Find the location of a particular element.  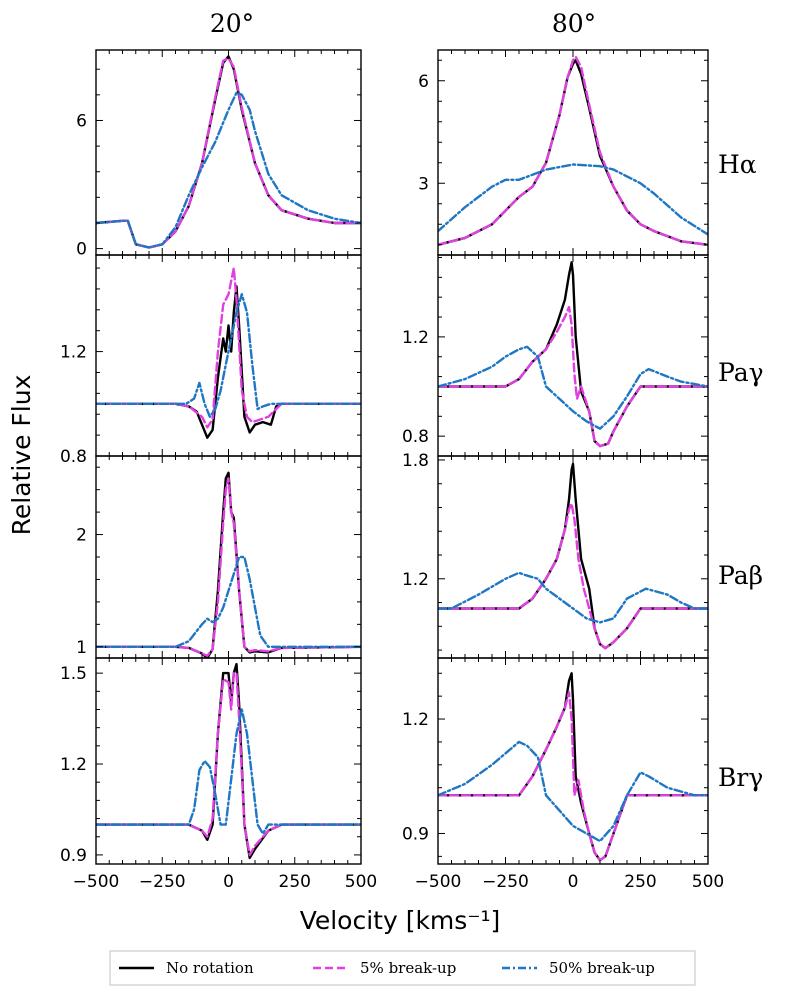

panel-2-left: 0.8 1.2 is located at coordinates (211, 360).